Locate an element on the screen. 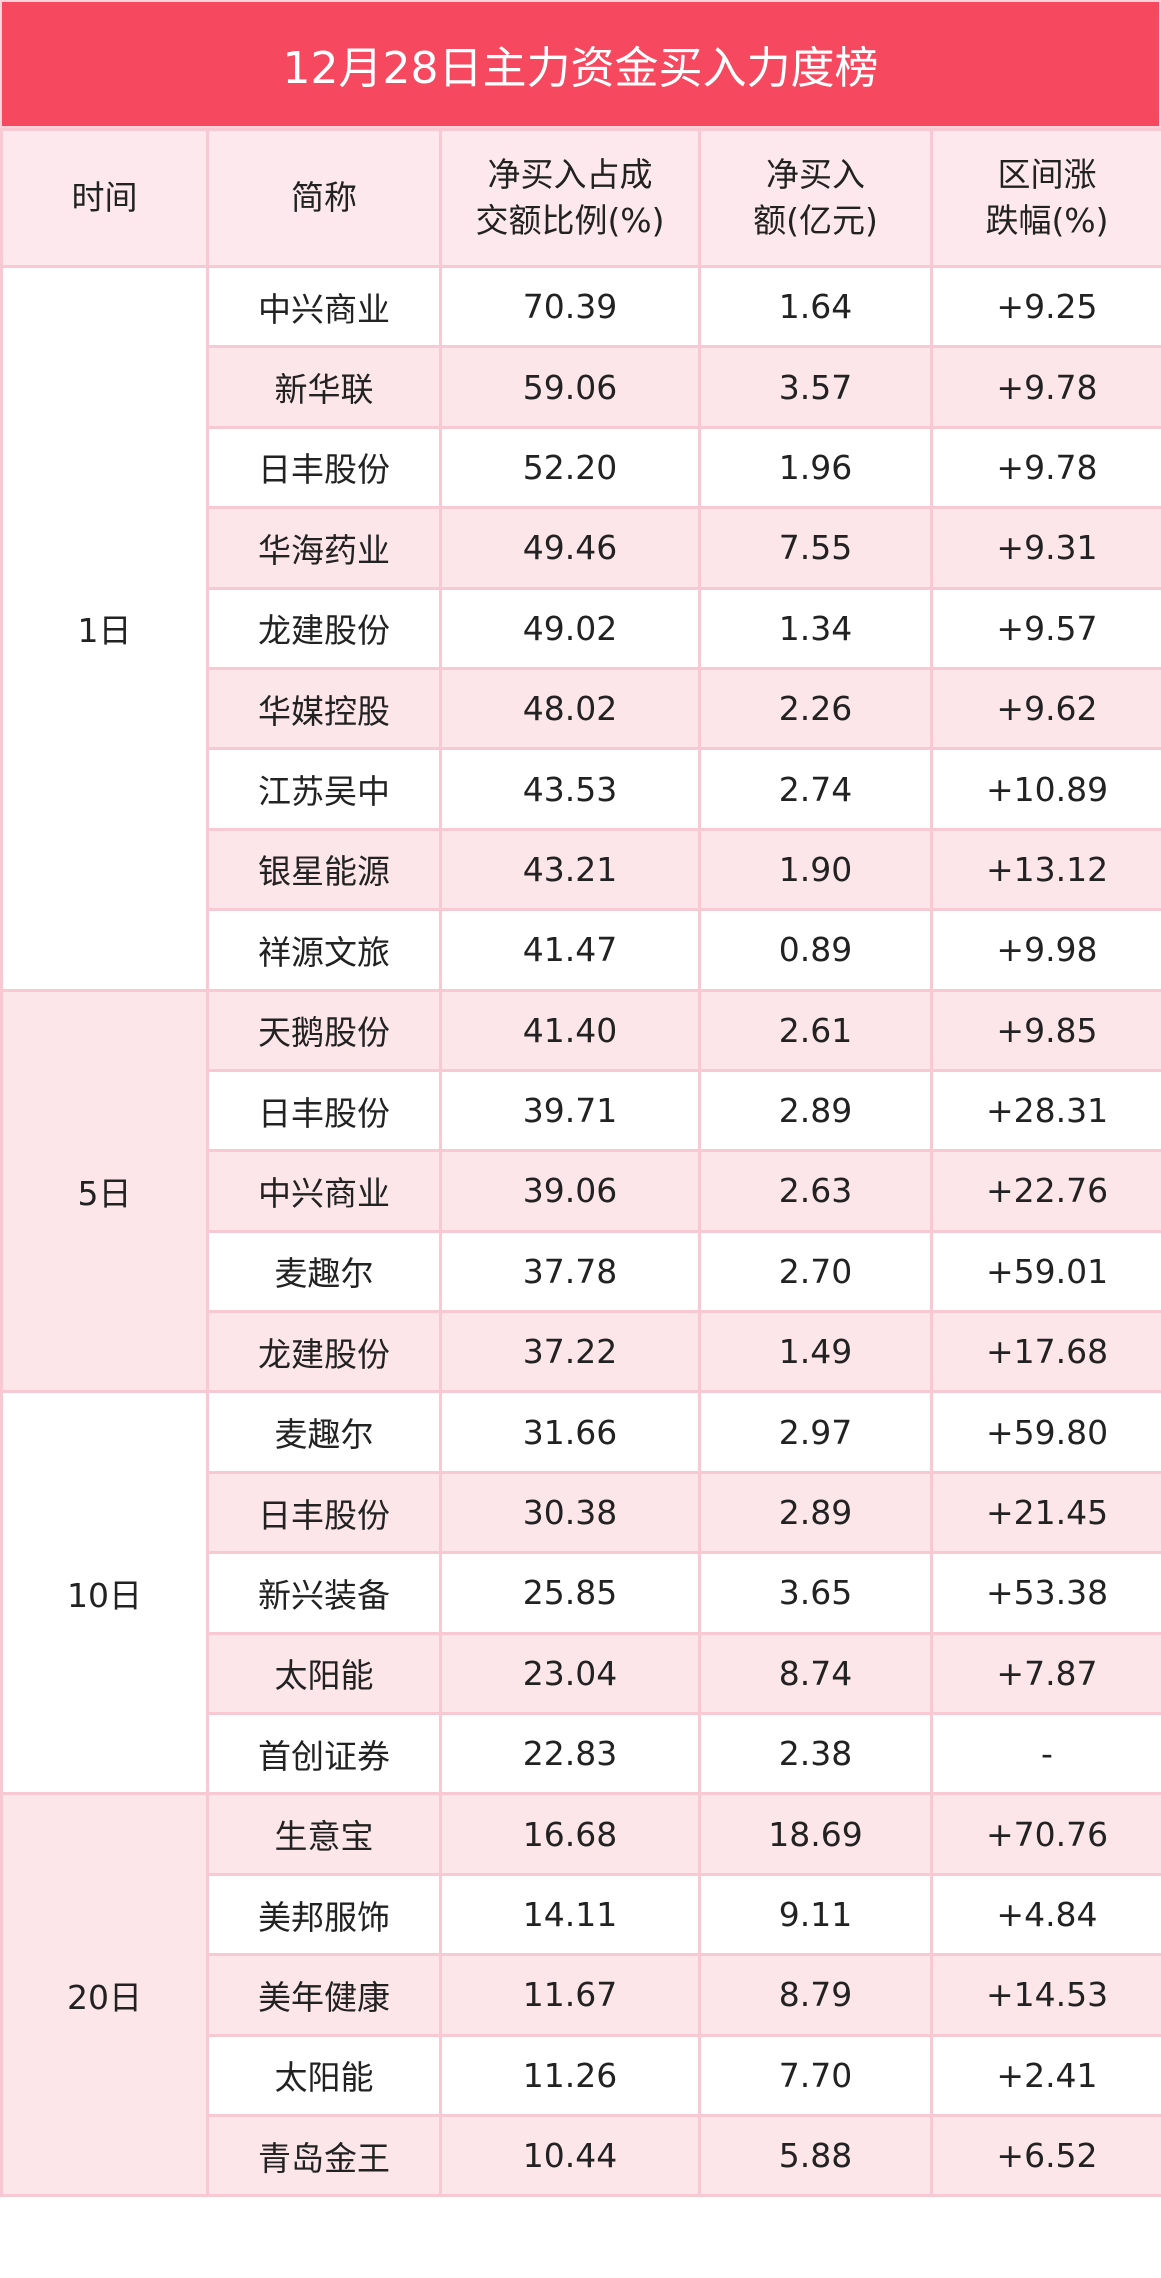 This screenshot has width=1161, height=2278. net-buy-ratio-cell: 22.83 is located at coordinates (570, 1754).